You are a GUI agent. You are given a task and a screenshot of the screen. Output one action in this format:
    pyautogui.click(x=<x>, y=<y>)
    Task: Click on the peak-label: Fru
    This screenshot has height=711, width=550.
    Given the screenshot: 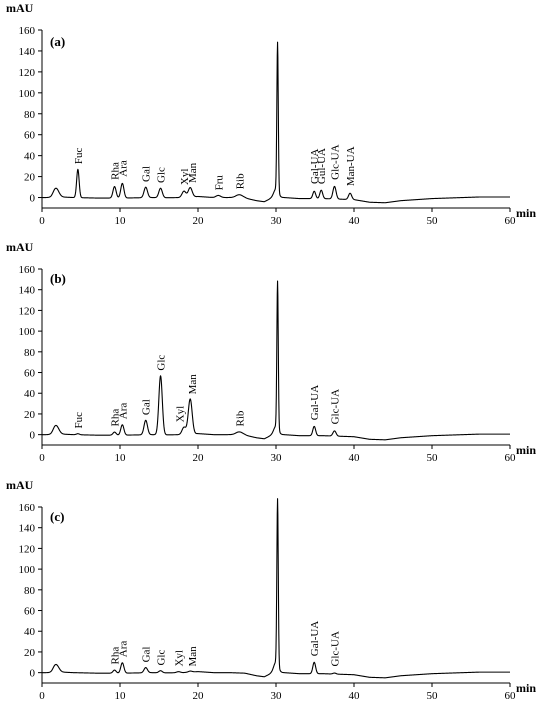 What is the action you would take?
    pyautogui.click(x=219, y=183)
    